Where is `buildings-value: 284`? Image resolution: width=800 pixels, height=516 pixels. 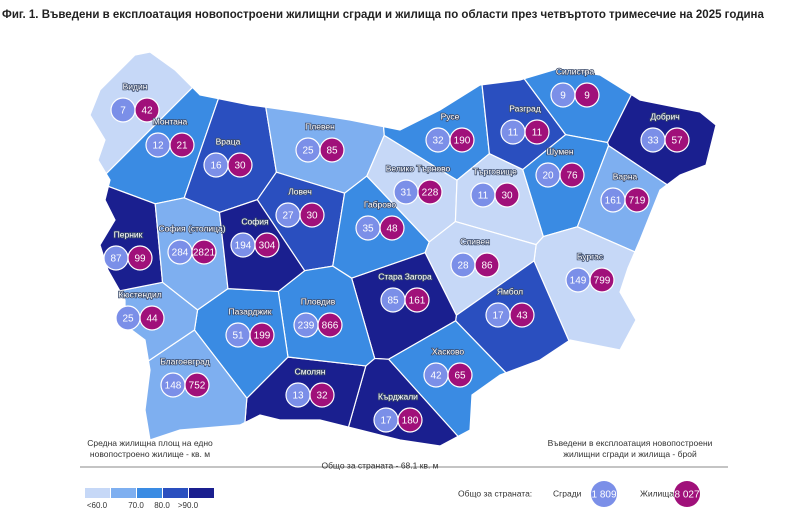
buildings-value: 284 is located at coordinates (180, 253).